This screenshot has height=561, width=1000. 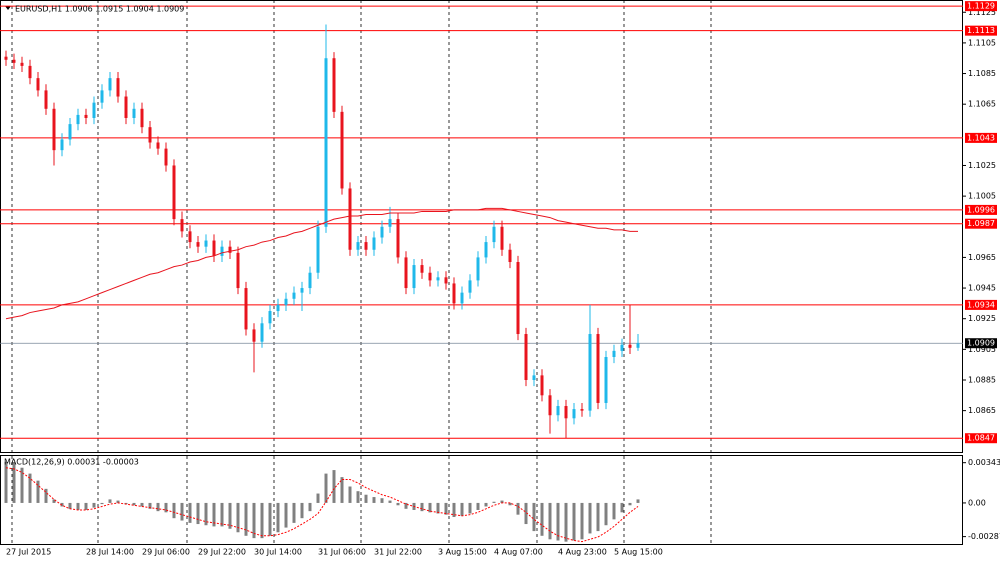 What do you see at coordinates (981, 223) in the screenshot?
I see `level-label: 1.0987` at bounding box center [981, 223].